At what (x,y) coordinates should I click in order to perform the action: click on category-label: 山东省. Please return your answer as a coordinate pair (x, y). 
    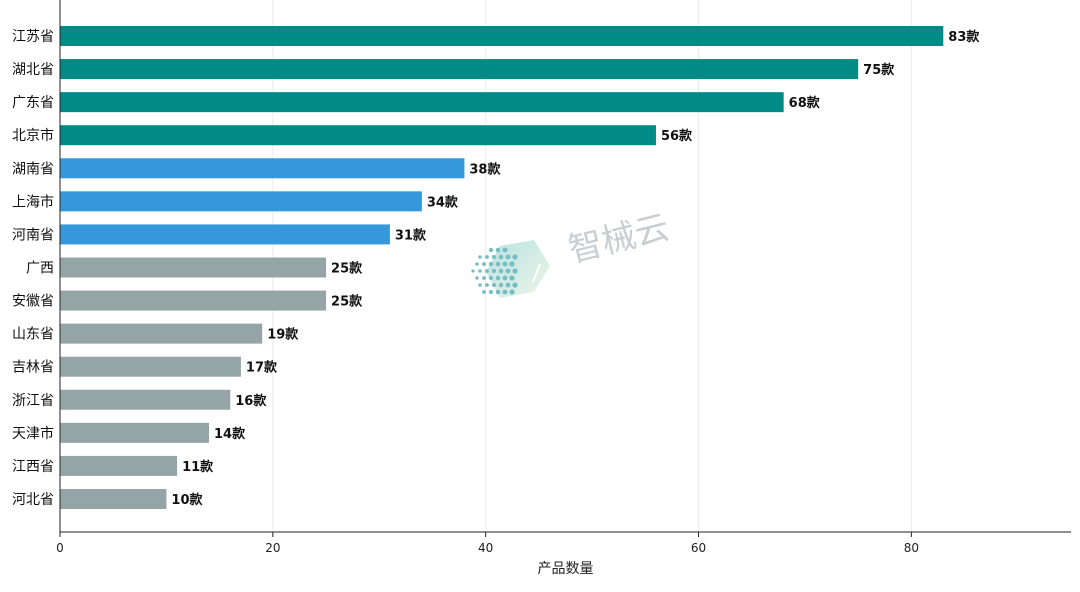
    Looking at the image, I should click on (33, 335).